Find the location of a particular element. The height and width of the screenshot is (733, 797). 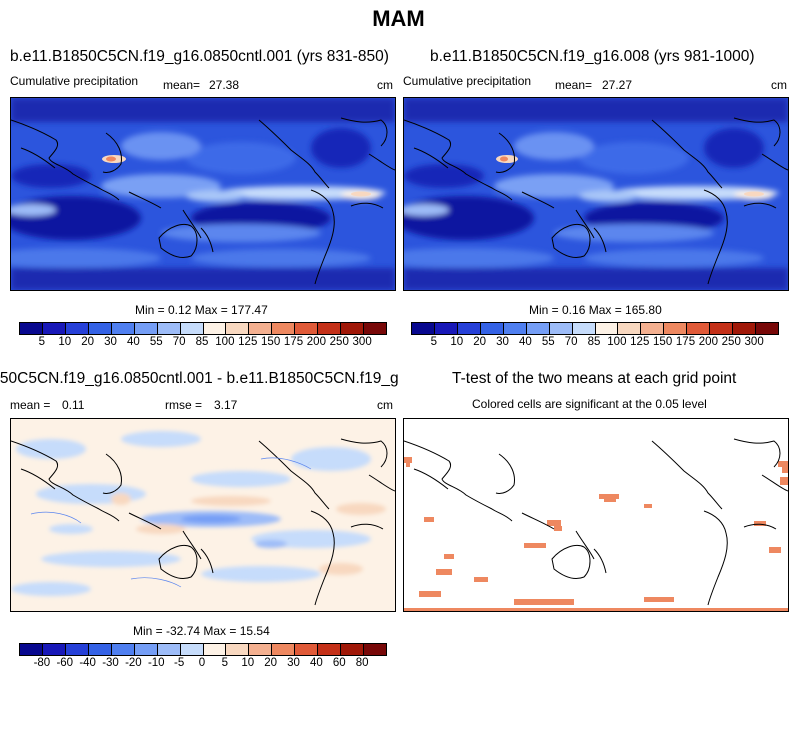

top-right-colorbar-ticks: 5 10 20 30 40 55 70 85 100 125 150 175 200 250 300 is located at coordinates (594, 343).